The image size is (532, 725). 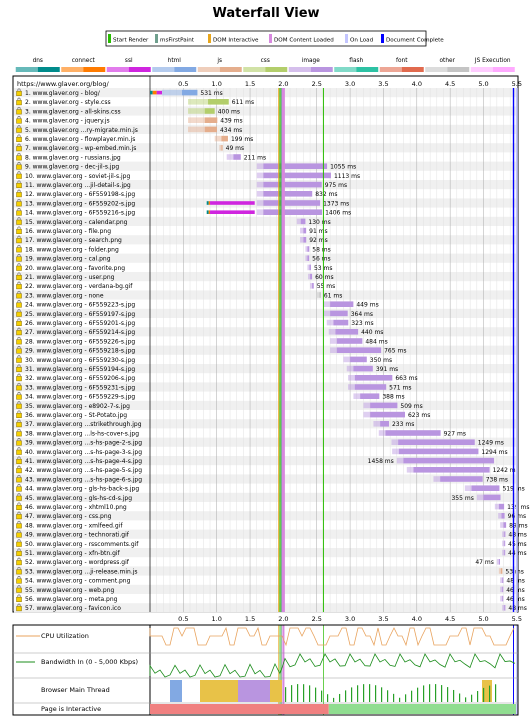 What do you see at coordinates (235, 148) in the screenshot?
I see `request-duration: 49 ms` at bounding box center [235, 148].